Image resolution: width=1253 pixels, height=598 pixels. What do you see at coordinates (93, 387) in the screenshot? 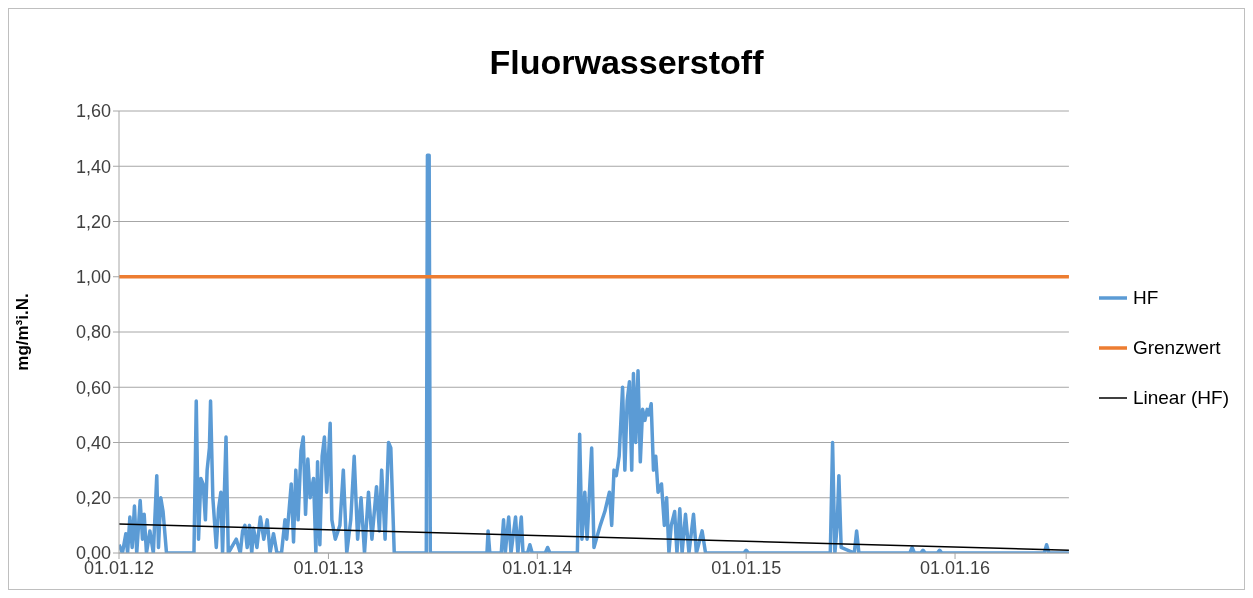
I see `y-tick-label: 0,60` at bounding box center [93, 387].